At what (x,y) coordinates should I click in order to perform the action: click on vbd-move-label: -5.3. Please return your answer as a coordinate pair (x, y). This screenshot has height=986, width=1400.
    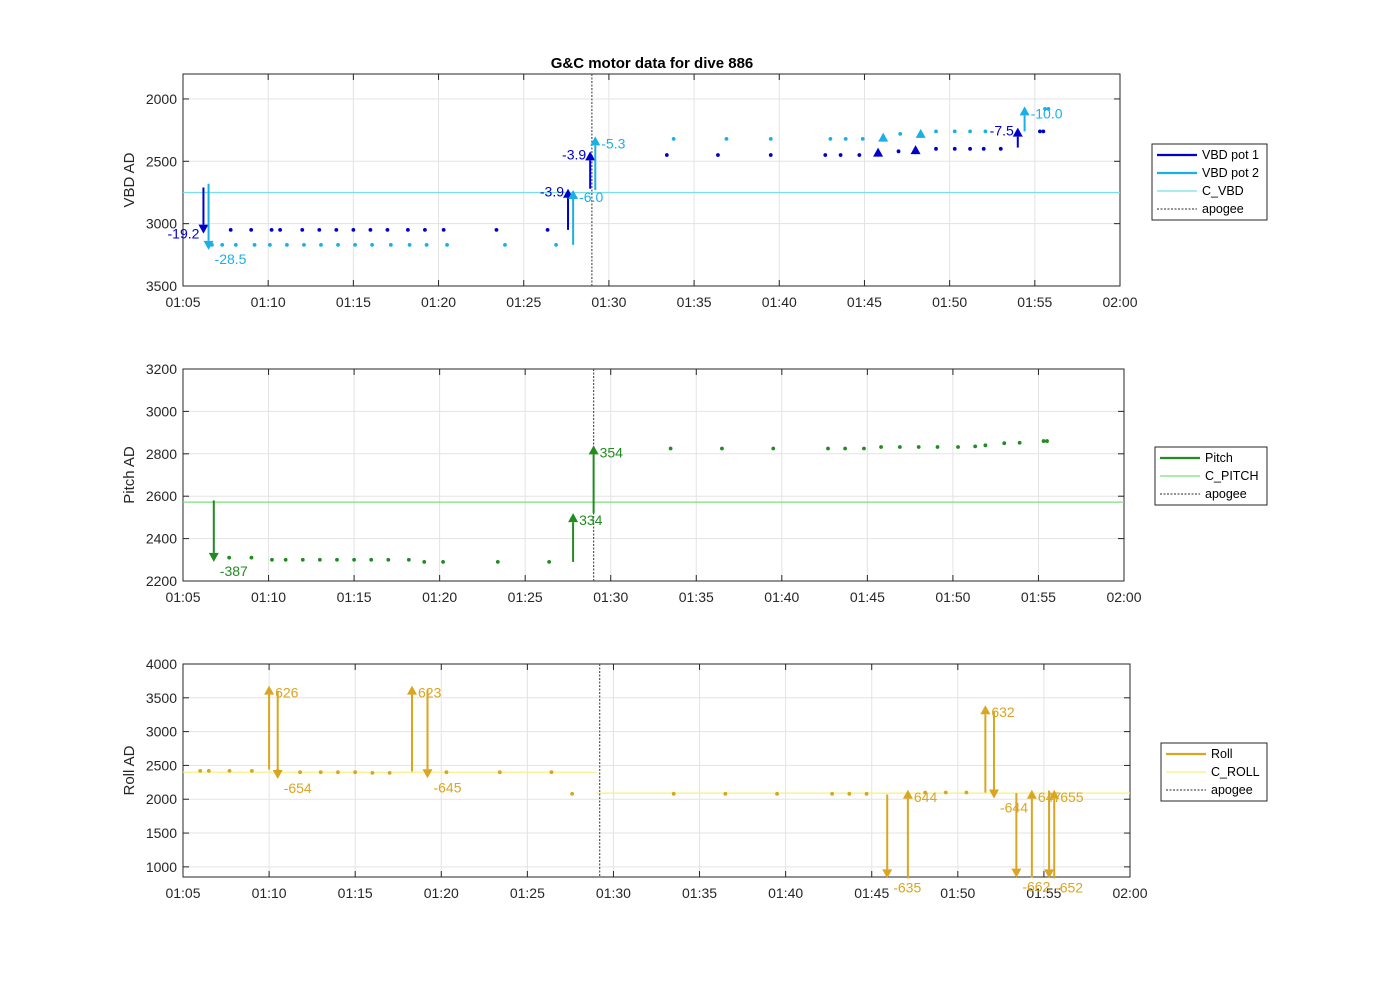
    Looking at the image, I should click on (613, 143).